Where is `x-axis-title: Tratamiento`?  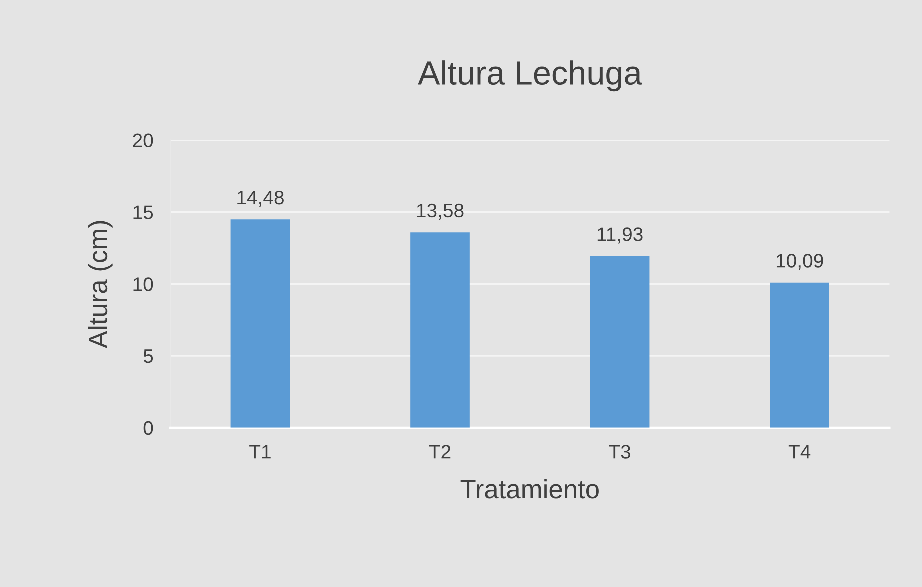 x-axis-title: Tratamiento is located at coordinates (529, 489).